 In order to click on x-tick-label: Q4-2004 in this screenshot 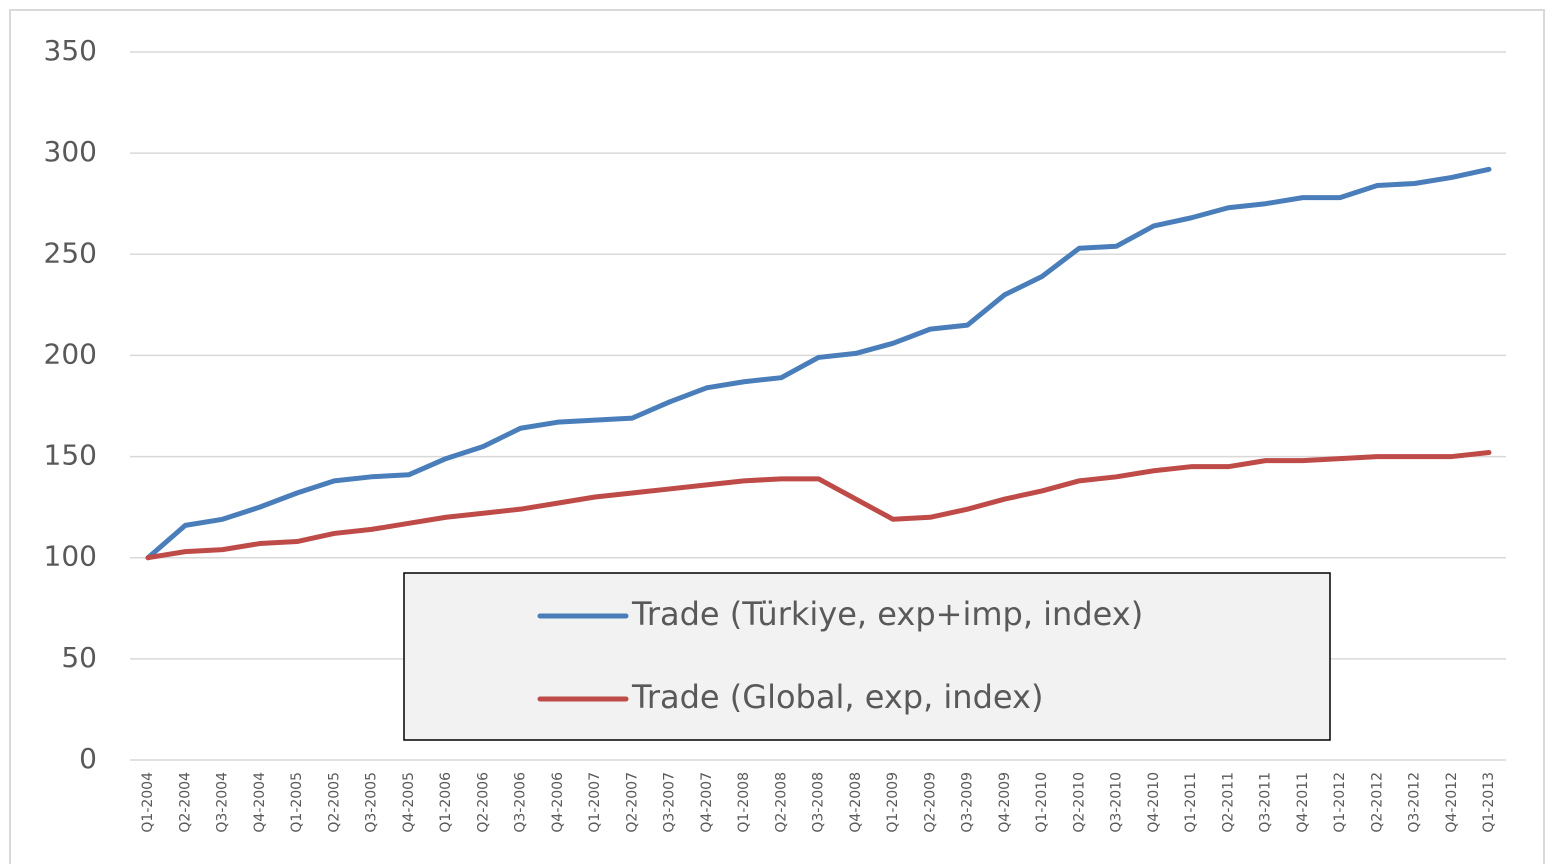, I will do `click(260, 802)`.